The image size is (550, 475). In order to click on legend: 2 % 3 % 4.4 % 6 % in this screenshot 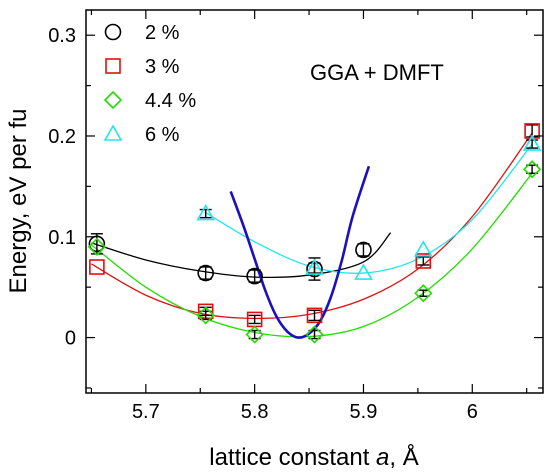, I will do `click(149, 84)`.